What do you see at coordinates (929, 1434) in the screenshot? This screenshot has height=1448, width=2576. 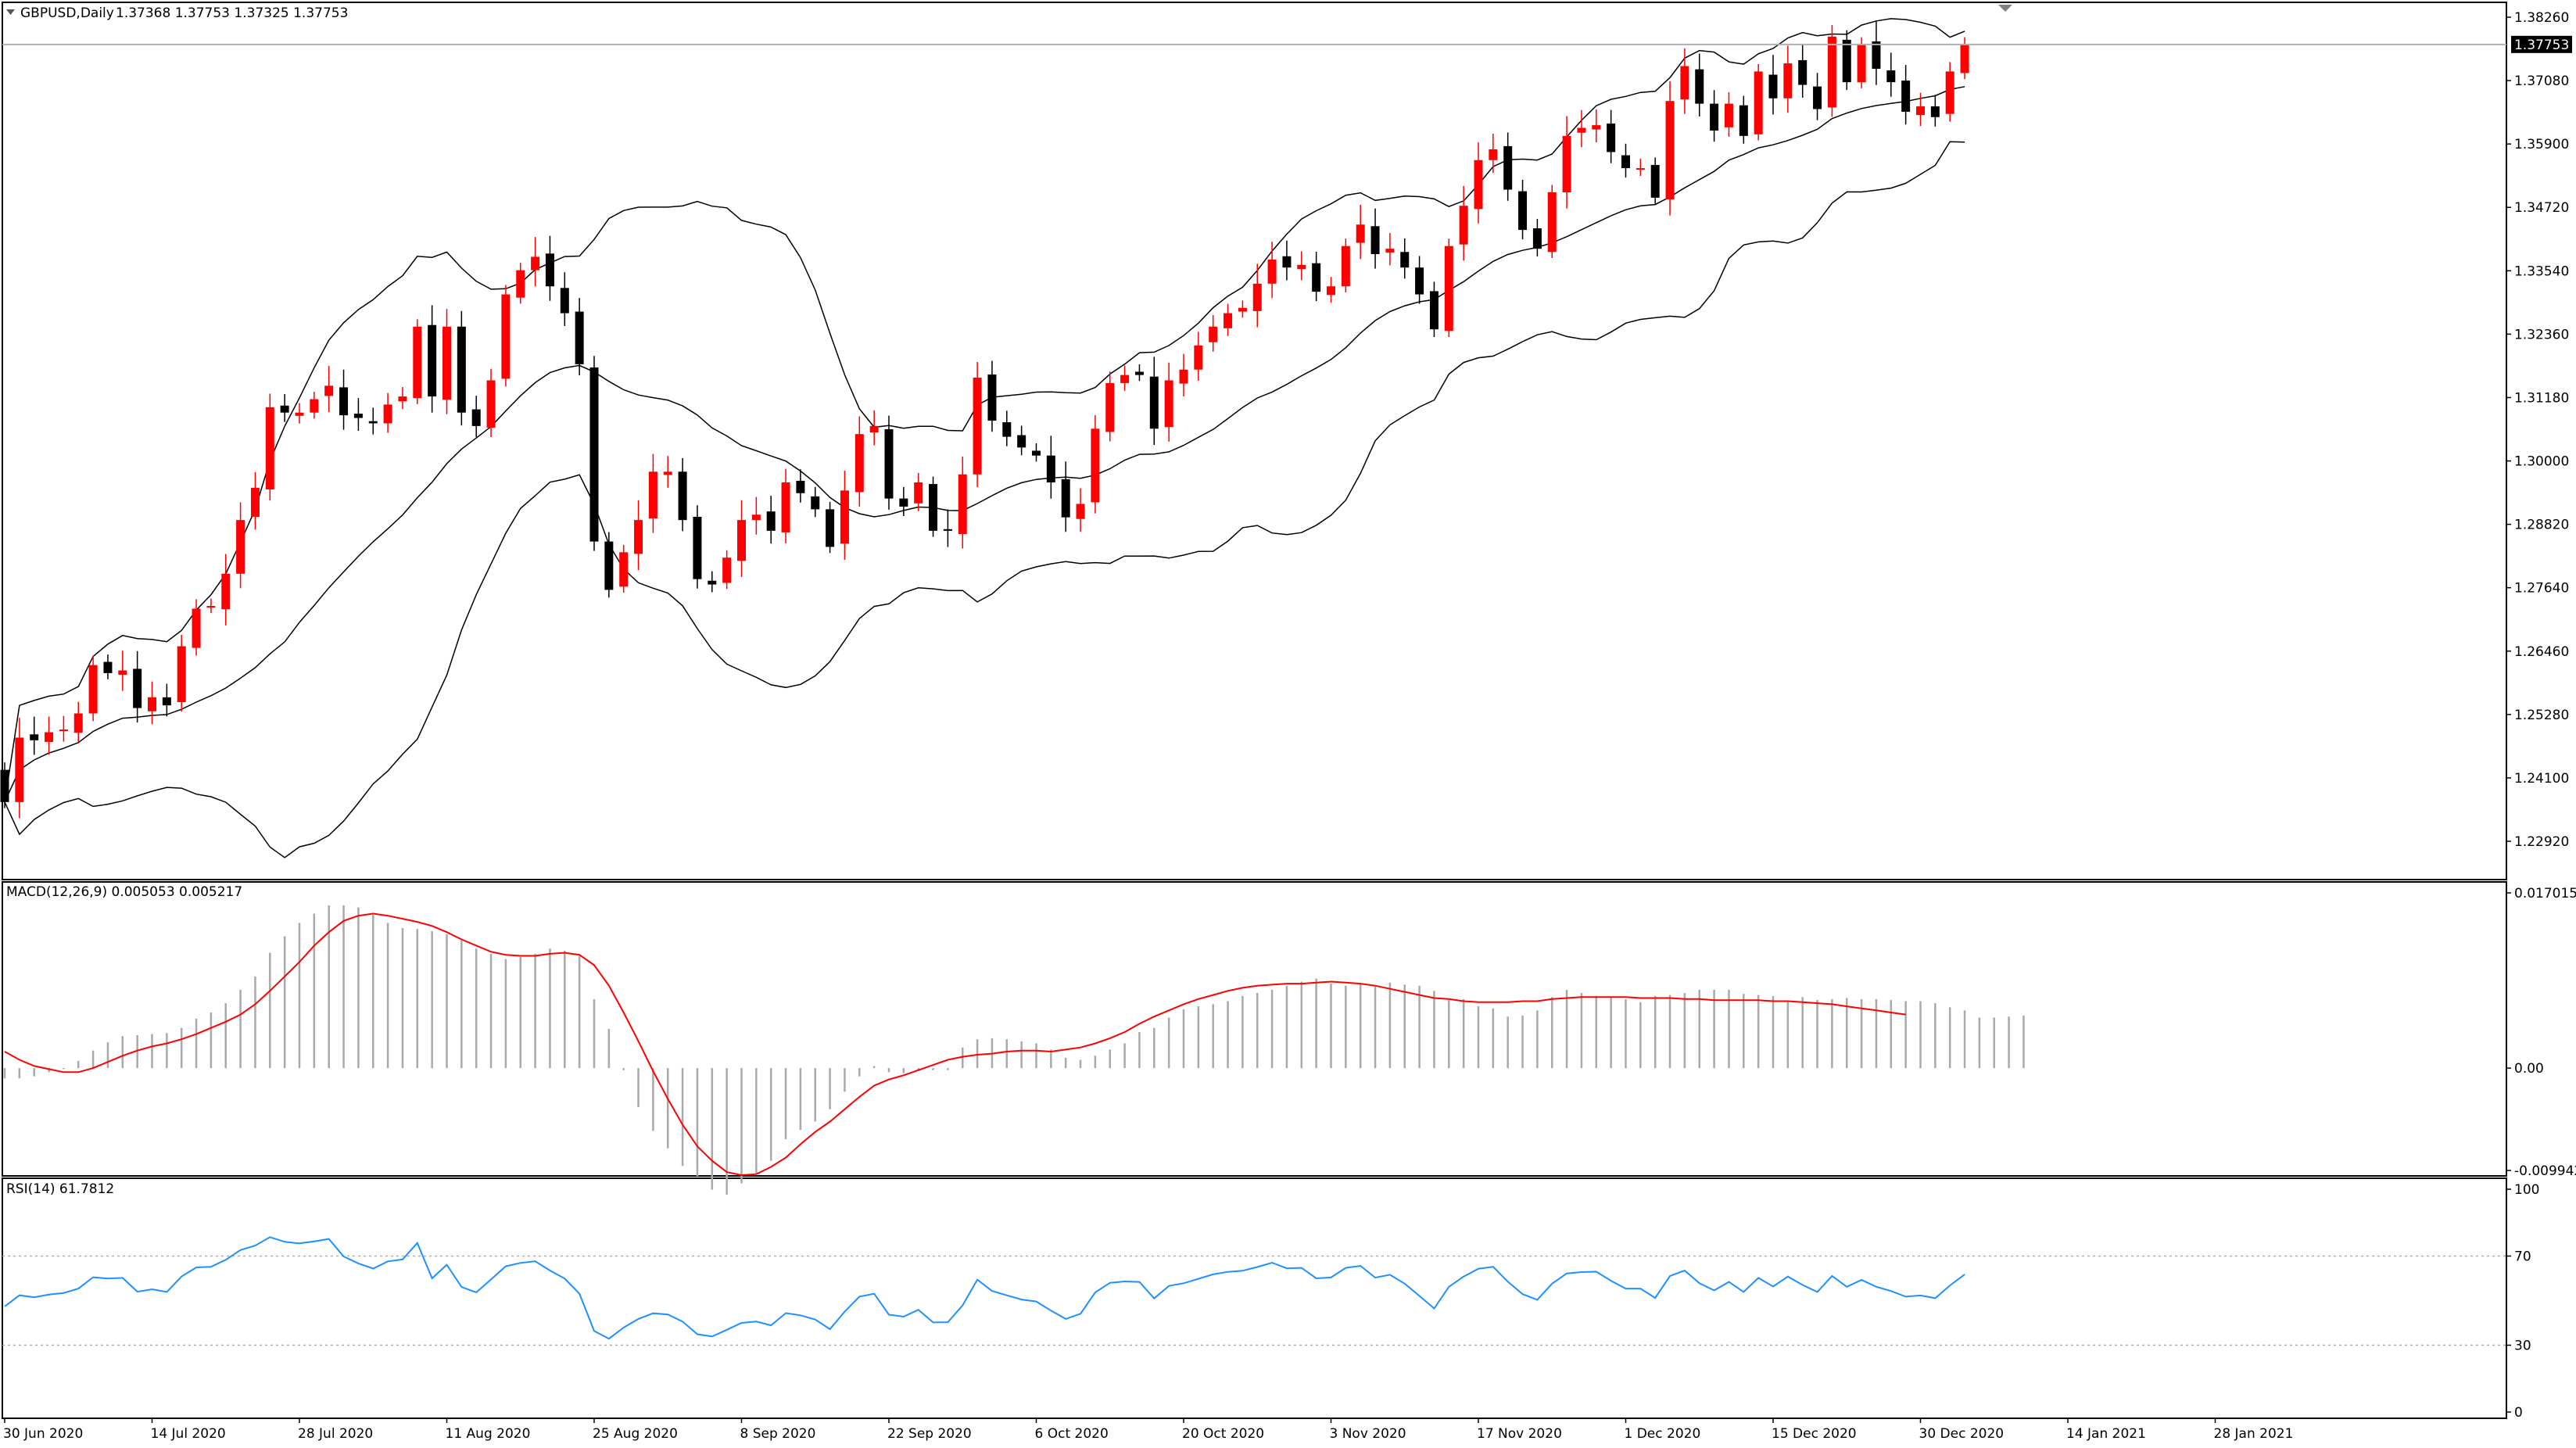 I see `time-tick-label: 22 Sep 2020` at bounding box center [929, 1434].